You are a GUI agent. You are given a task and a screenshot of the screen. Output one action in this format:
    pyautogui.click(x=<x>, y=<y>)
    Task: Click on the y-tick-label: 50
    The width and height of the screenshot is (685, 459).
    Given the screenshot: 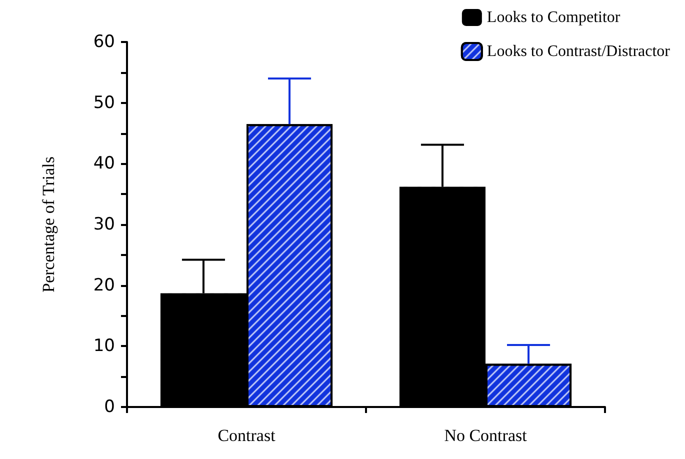 What is the action you would take?
    pyautogui.click(x=104, y=102)
    